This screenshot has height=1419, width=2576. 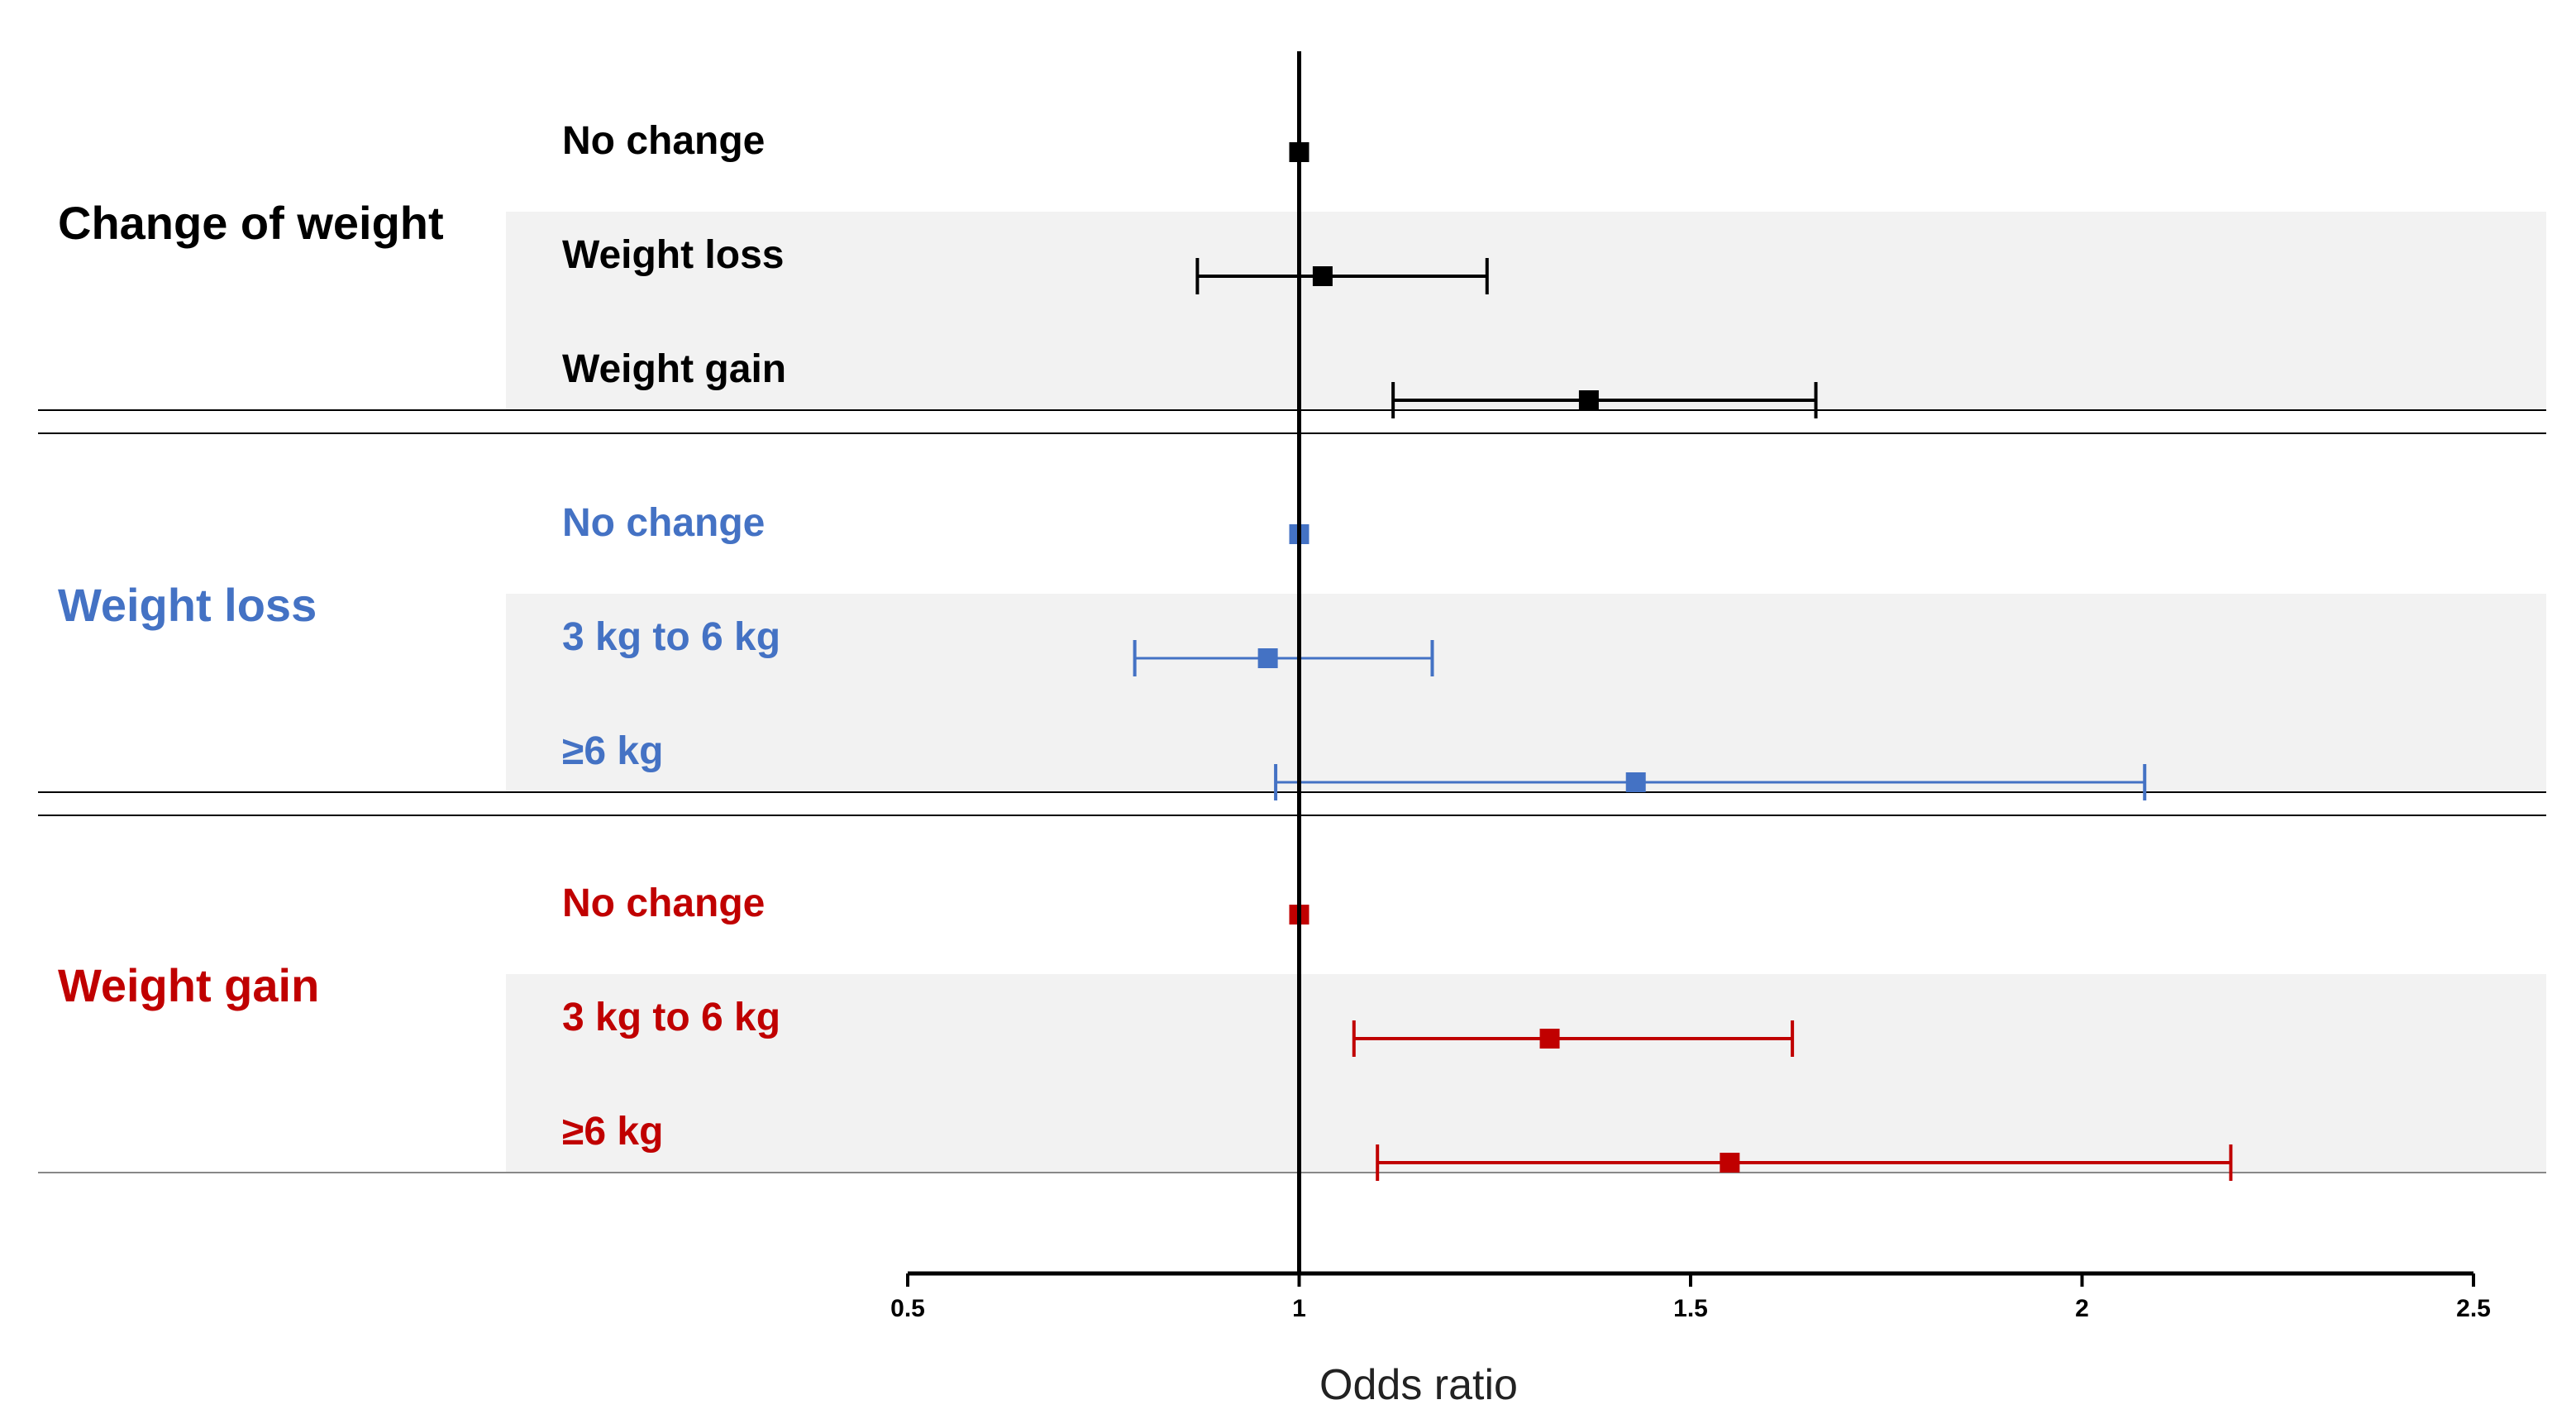 I want to click on x-tick-label: 0.5, so click(x=907, y=1308).